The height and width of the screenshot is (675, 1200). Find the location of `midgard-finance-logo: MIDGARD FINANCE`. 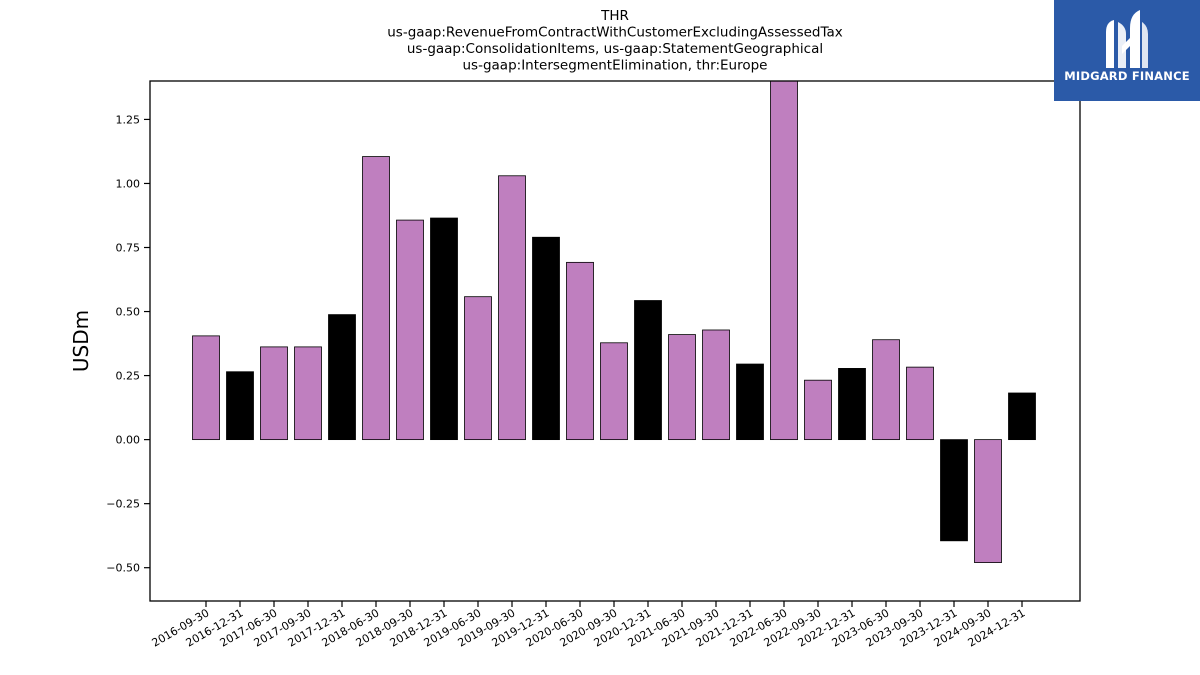

midgard-finance-logo: MIDGARD FINANCE is located at coordinates (1127, 50).